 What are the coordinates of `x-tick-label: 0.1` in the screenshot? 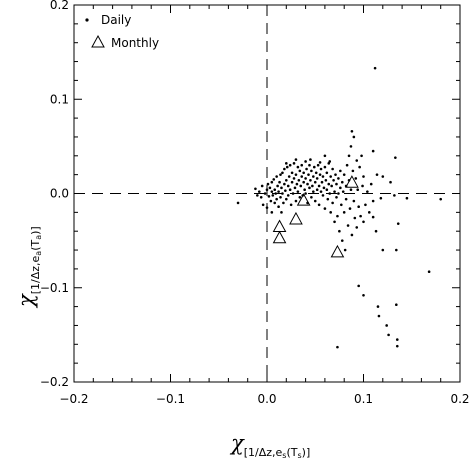 It's located at (363, 399).